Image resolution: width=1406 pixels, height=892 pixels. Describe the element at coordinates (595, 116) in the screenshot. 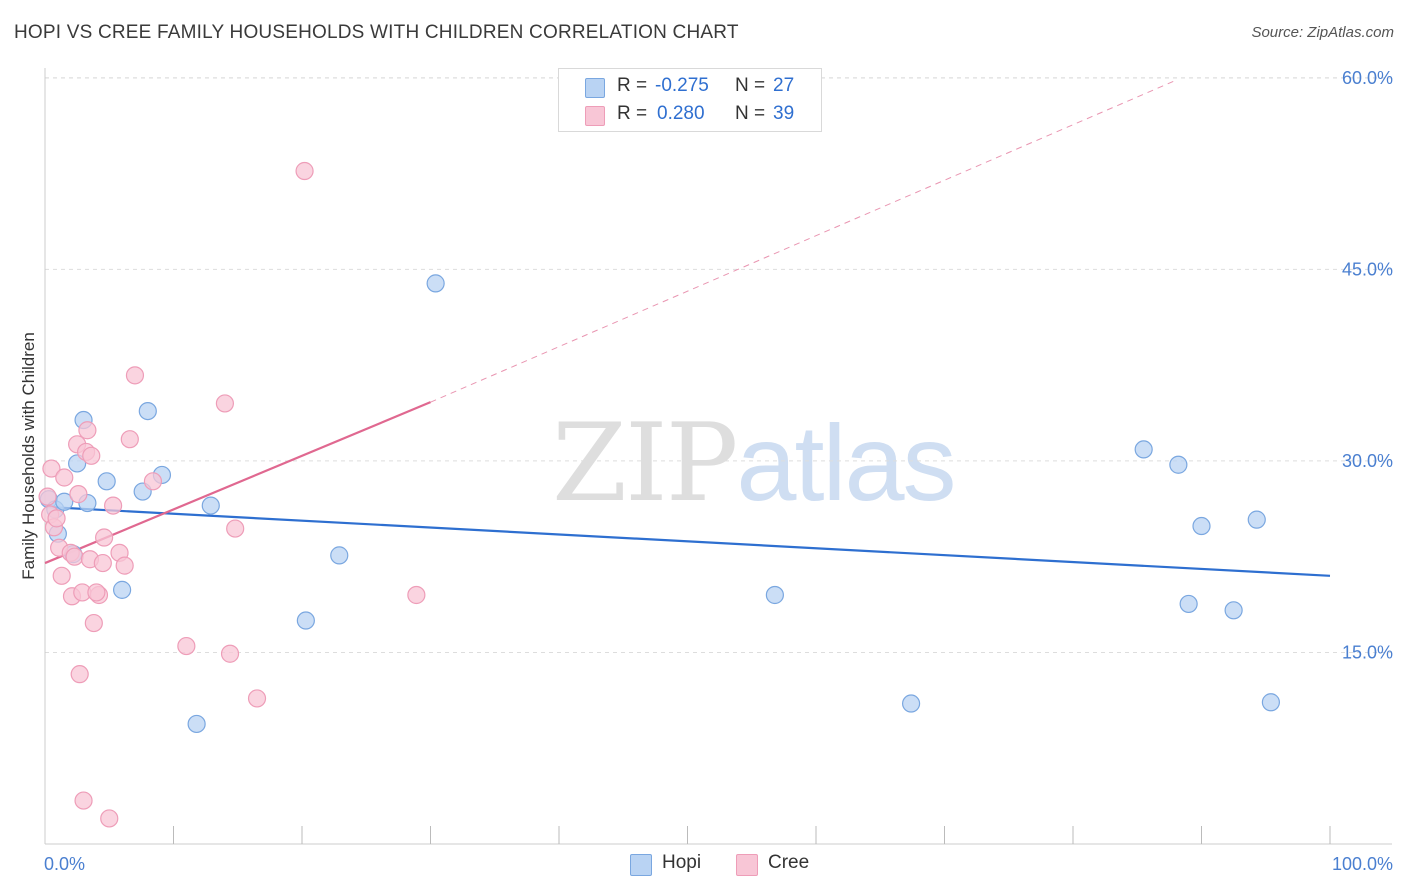

I see `cree-swatch` at that location.